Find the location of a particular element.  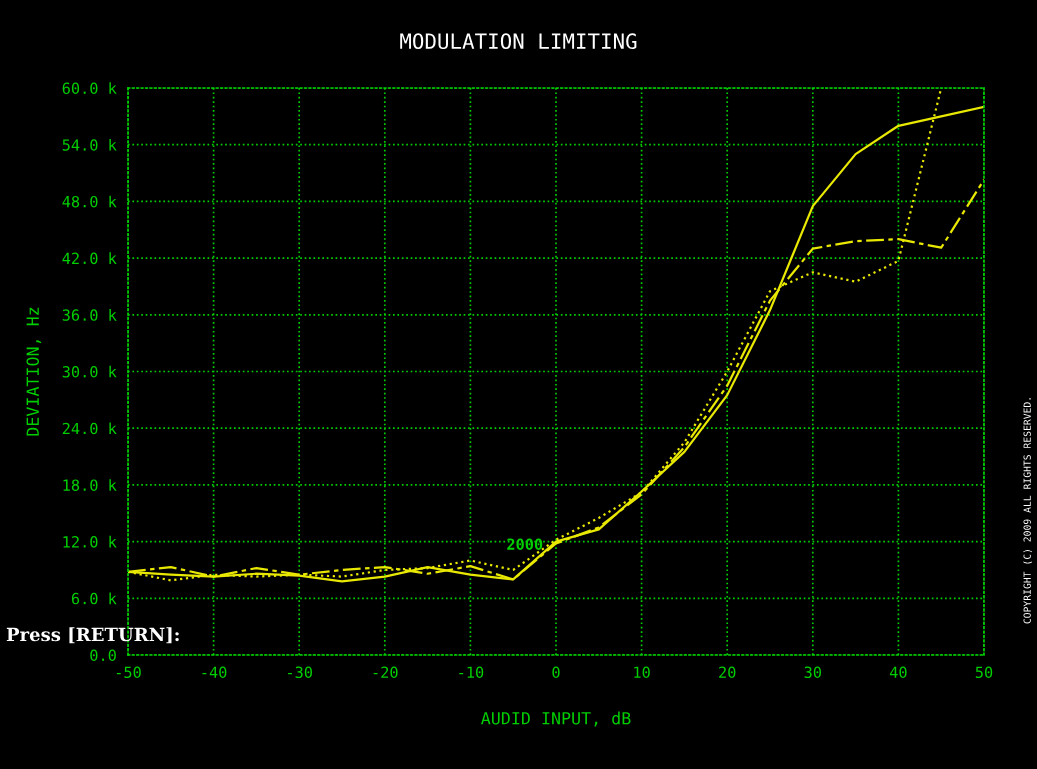

y-tick-label: 18.0 k is located at coordinates (90, 485).